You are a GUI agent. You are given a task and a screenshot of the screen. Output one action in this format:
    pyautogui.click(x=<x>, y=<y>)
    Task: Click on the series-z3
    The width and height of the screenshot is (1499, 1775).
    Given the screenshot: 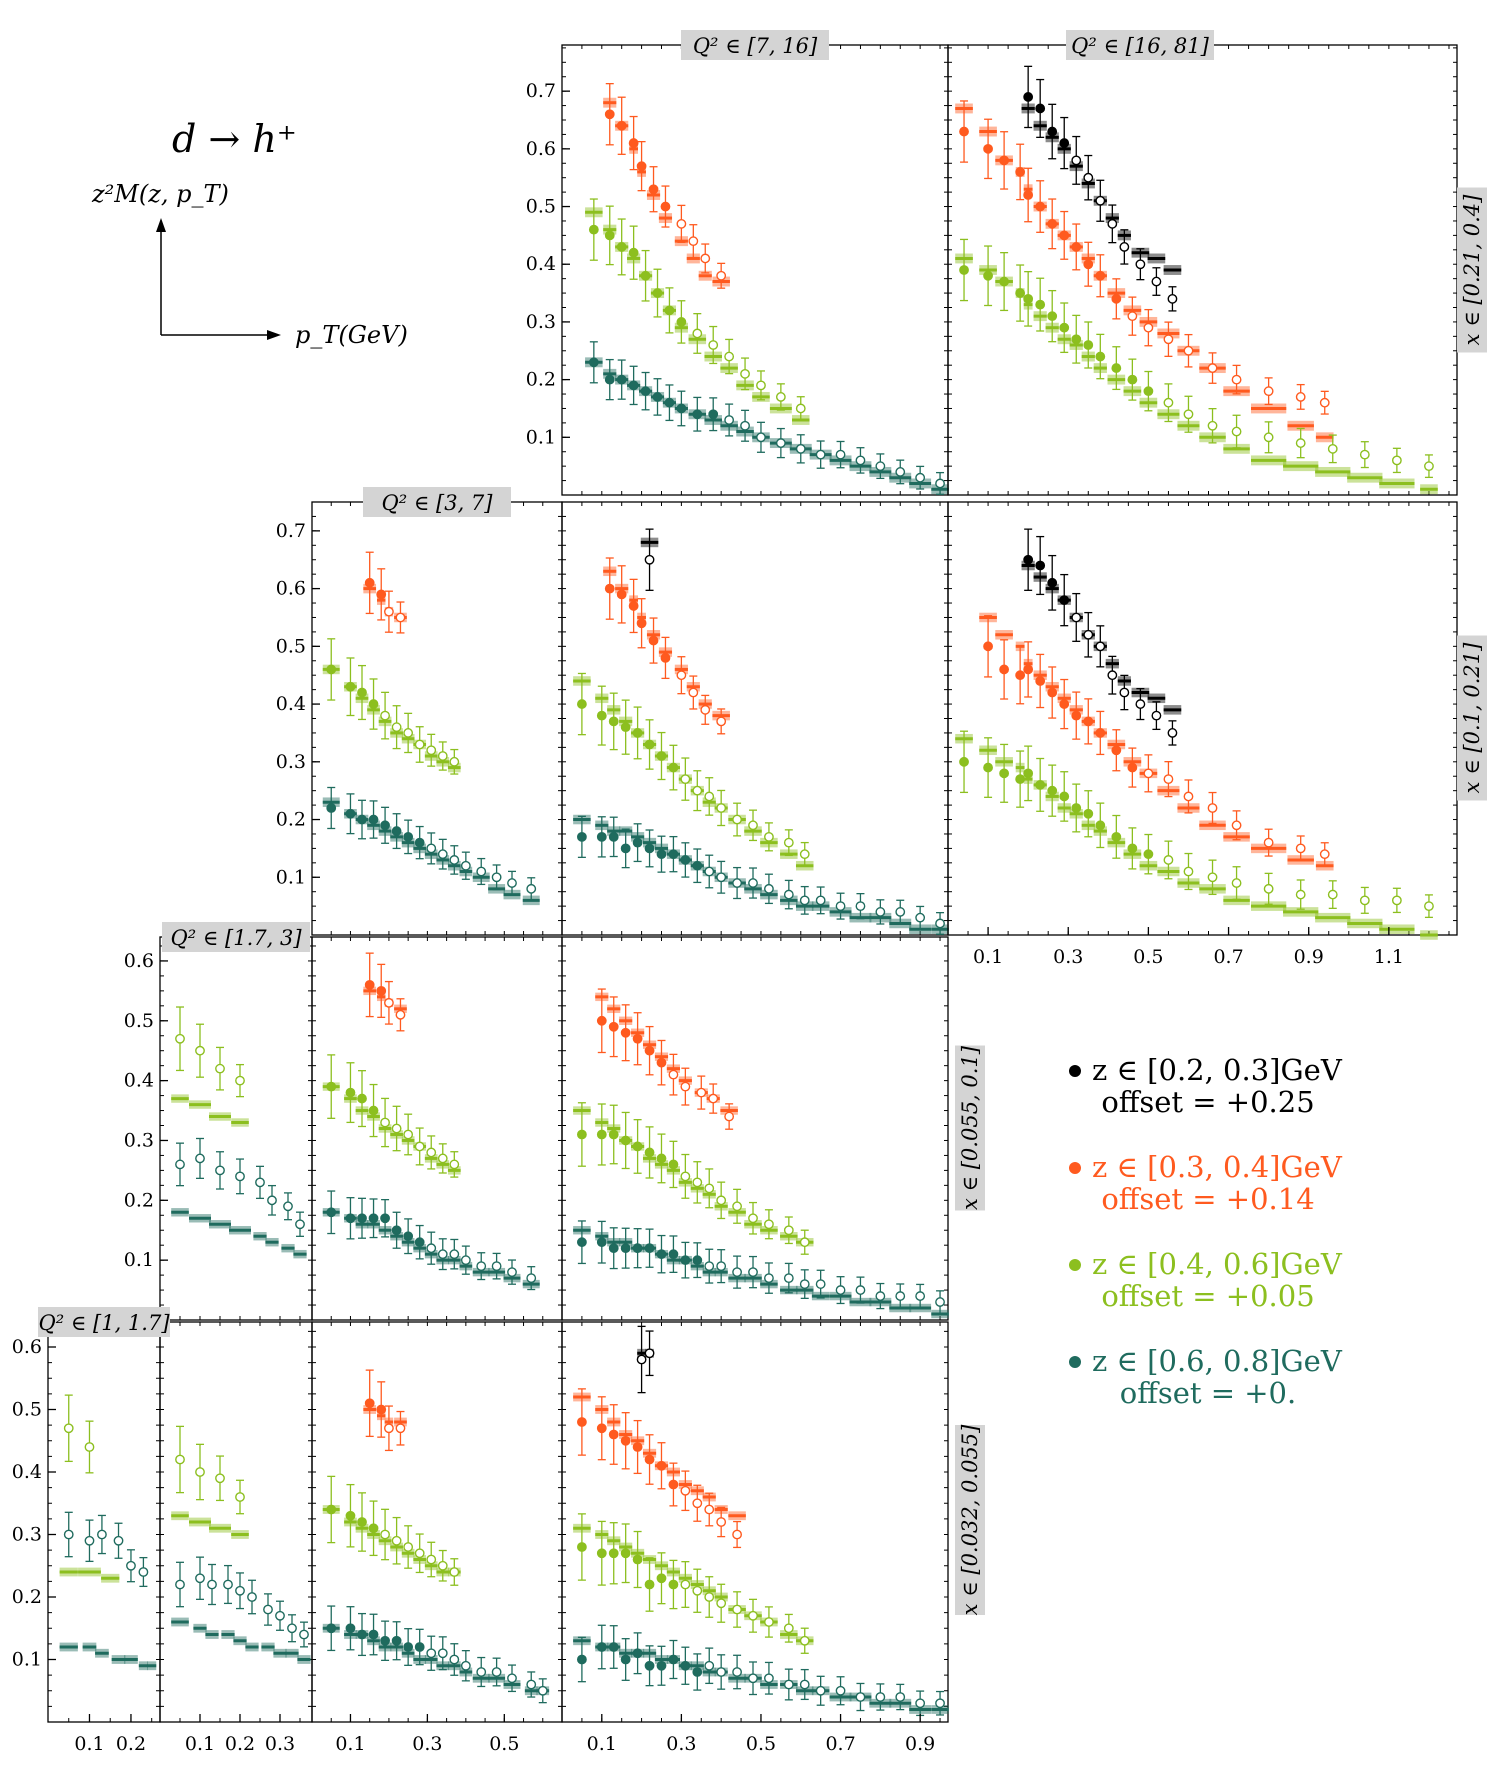 What is the action you would take?
    pyautogui.click(x=693, y=1583)
    